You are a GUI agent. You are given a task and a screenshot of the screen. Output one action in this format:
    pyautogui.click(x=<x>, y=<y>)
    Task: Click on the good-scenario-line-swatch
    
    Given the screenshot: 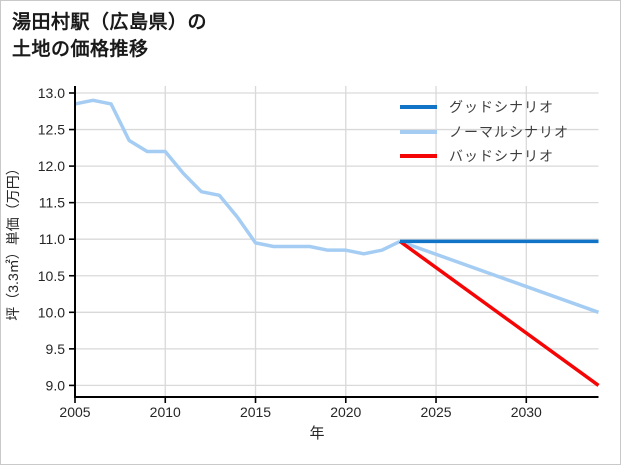 What is the action you would take?
    pyautogui.click(x=418, y=107)
    